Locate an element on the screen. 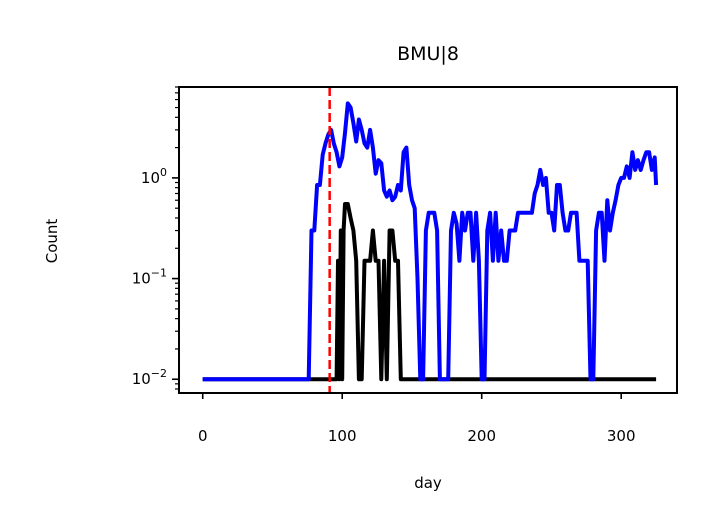 This screenshot has width=708, height=531. y-tick-label-1: 10⁻¹ is located at coordinates (149, 277).